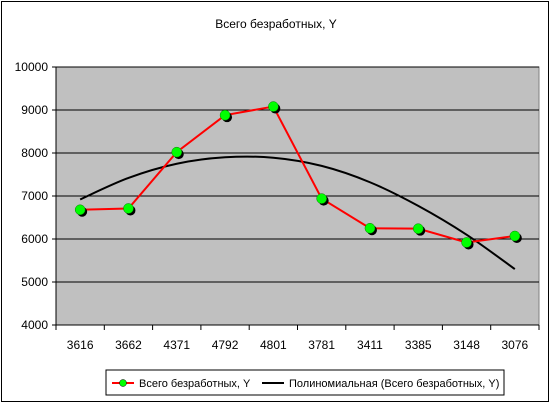 The width and height of the screenshot is (552, 405). I want to click on x-tick-label: 3076, so click(514, 345).